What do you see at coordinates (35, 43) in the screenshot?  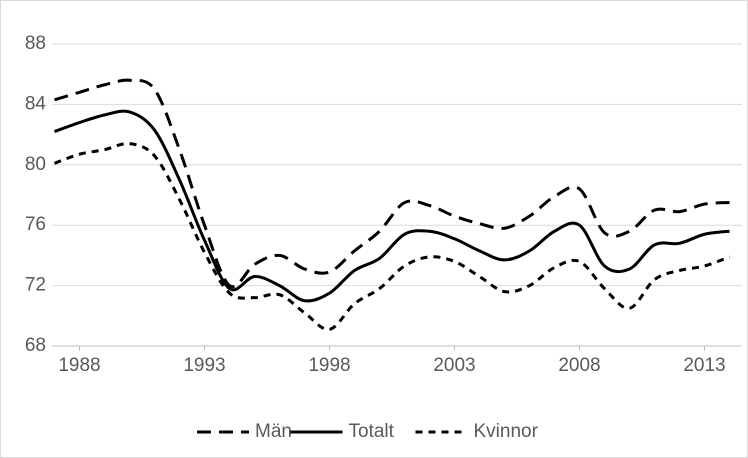 I see `y-tick-label: 88` at bounding box center [35, 43].